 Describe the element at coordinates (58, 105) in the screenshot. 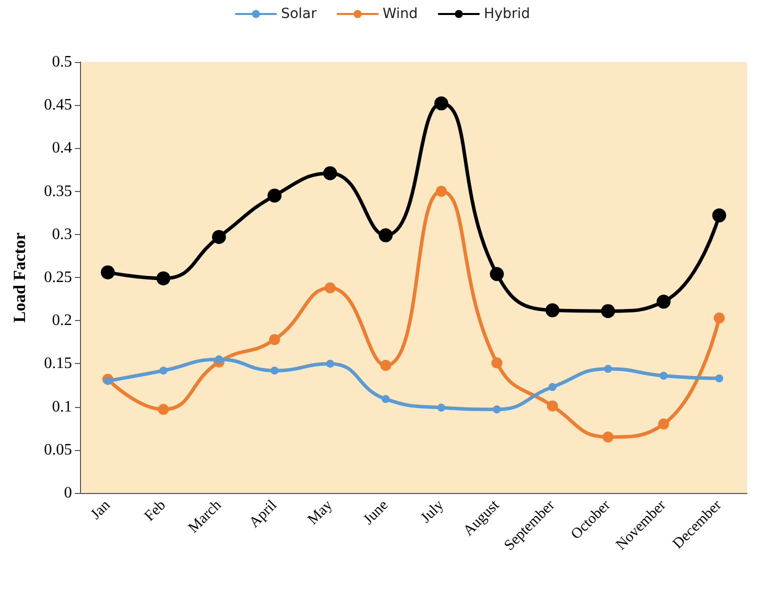

I see `y-tick-label: 0.45` at that location.